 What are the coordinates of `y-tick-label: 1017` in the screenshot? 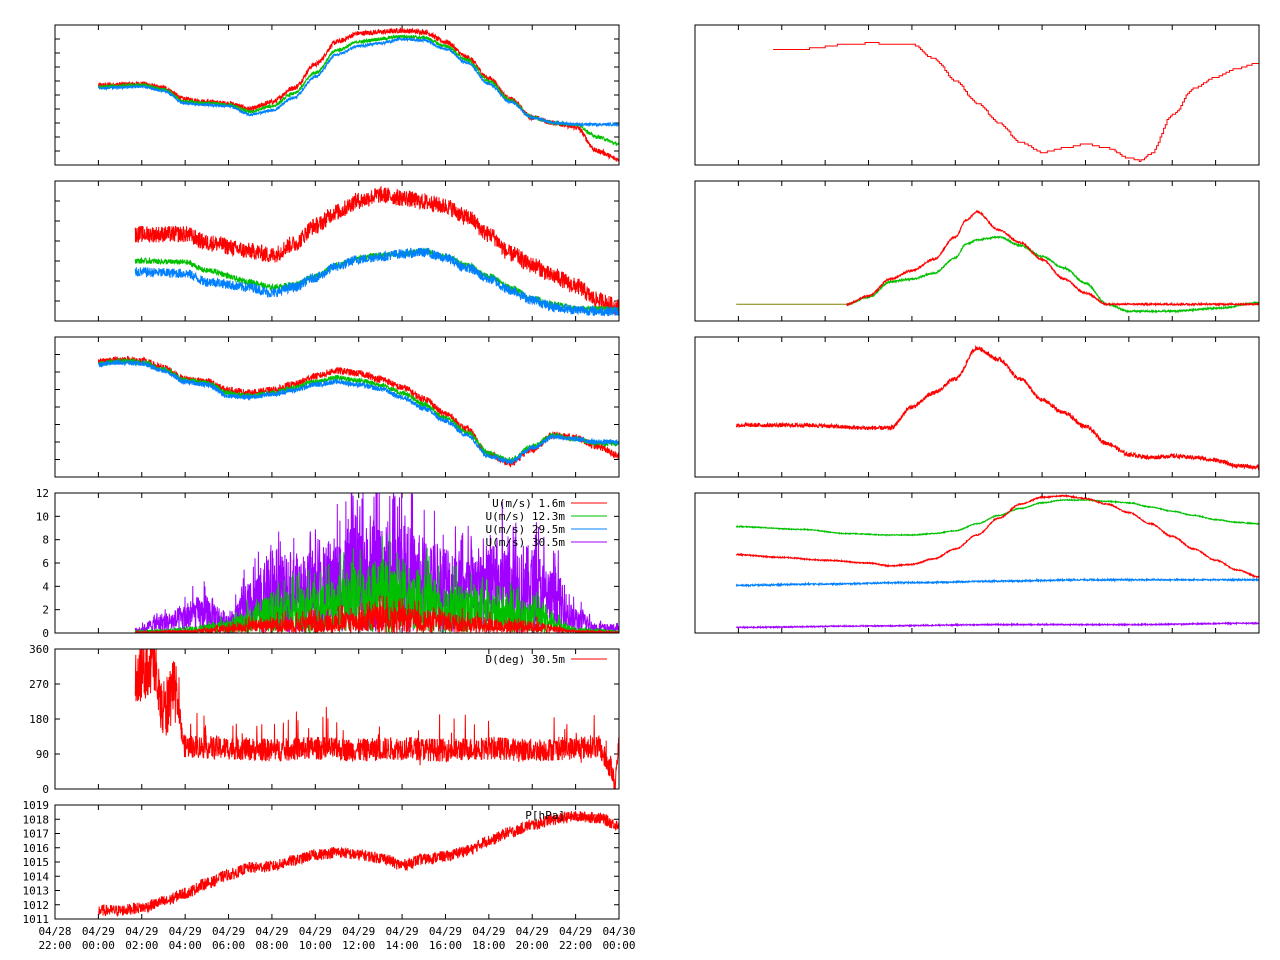 It's located at (36, 834).